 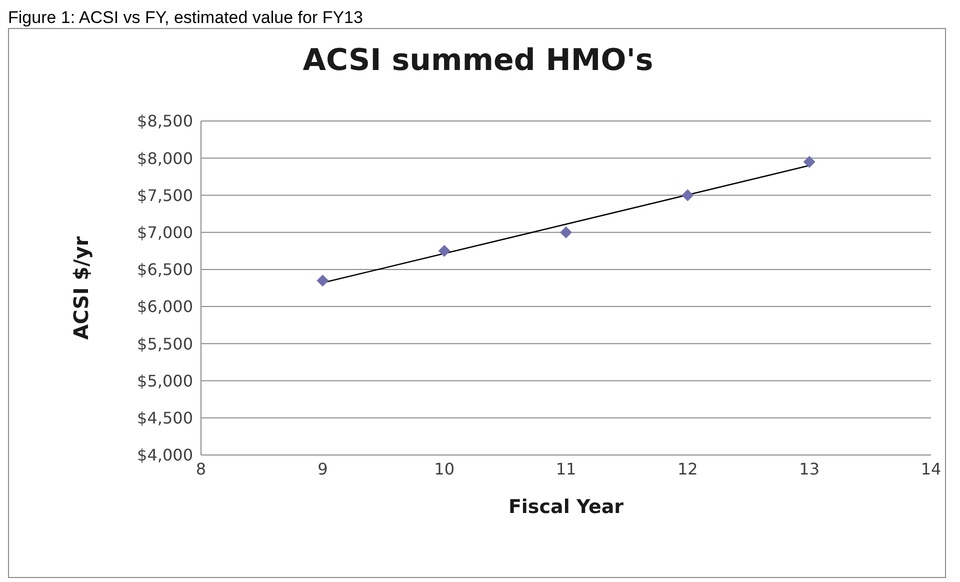 I want to click on x-tick-label: 11, so click(x=566, y=468).